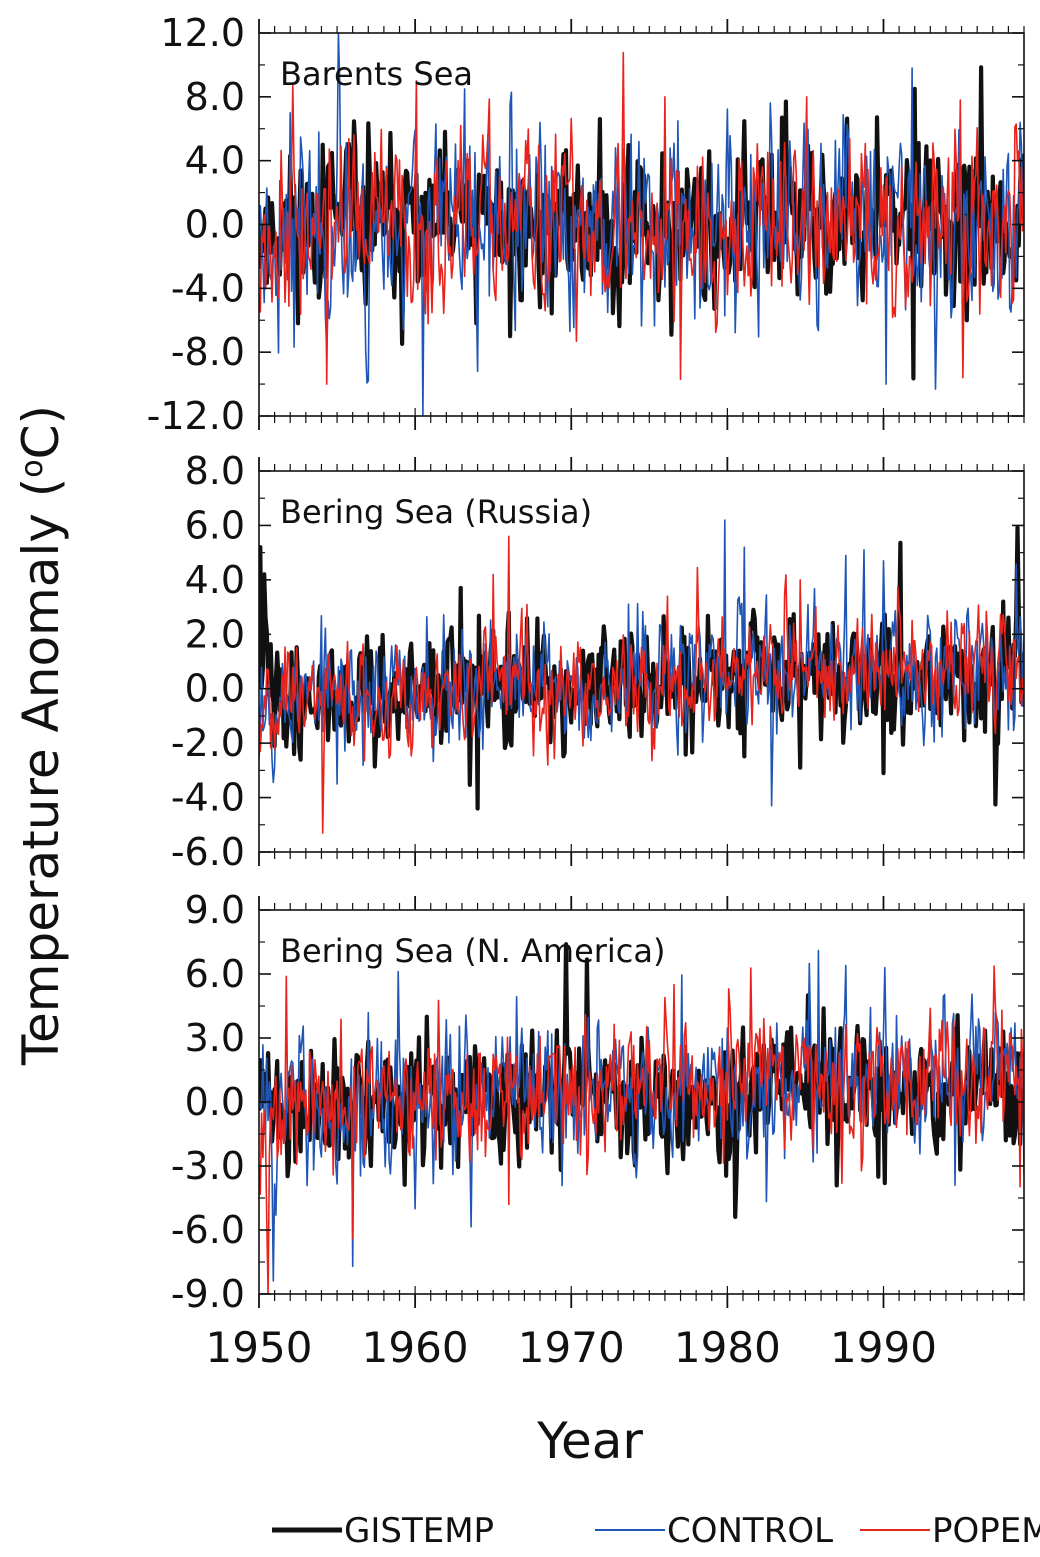 This screenshot has height=1557, width=1040. Describe the element at coordinates (641, 684) in the screenshot. I see `series-popem-line` at that location.